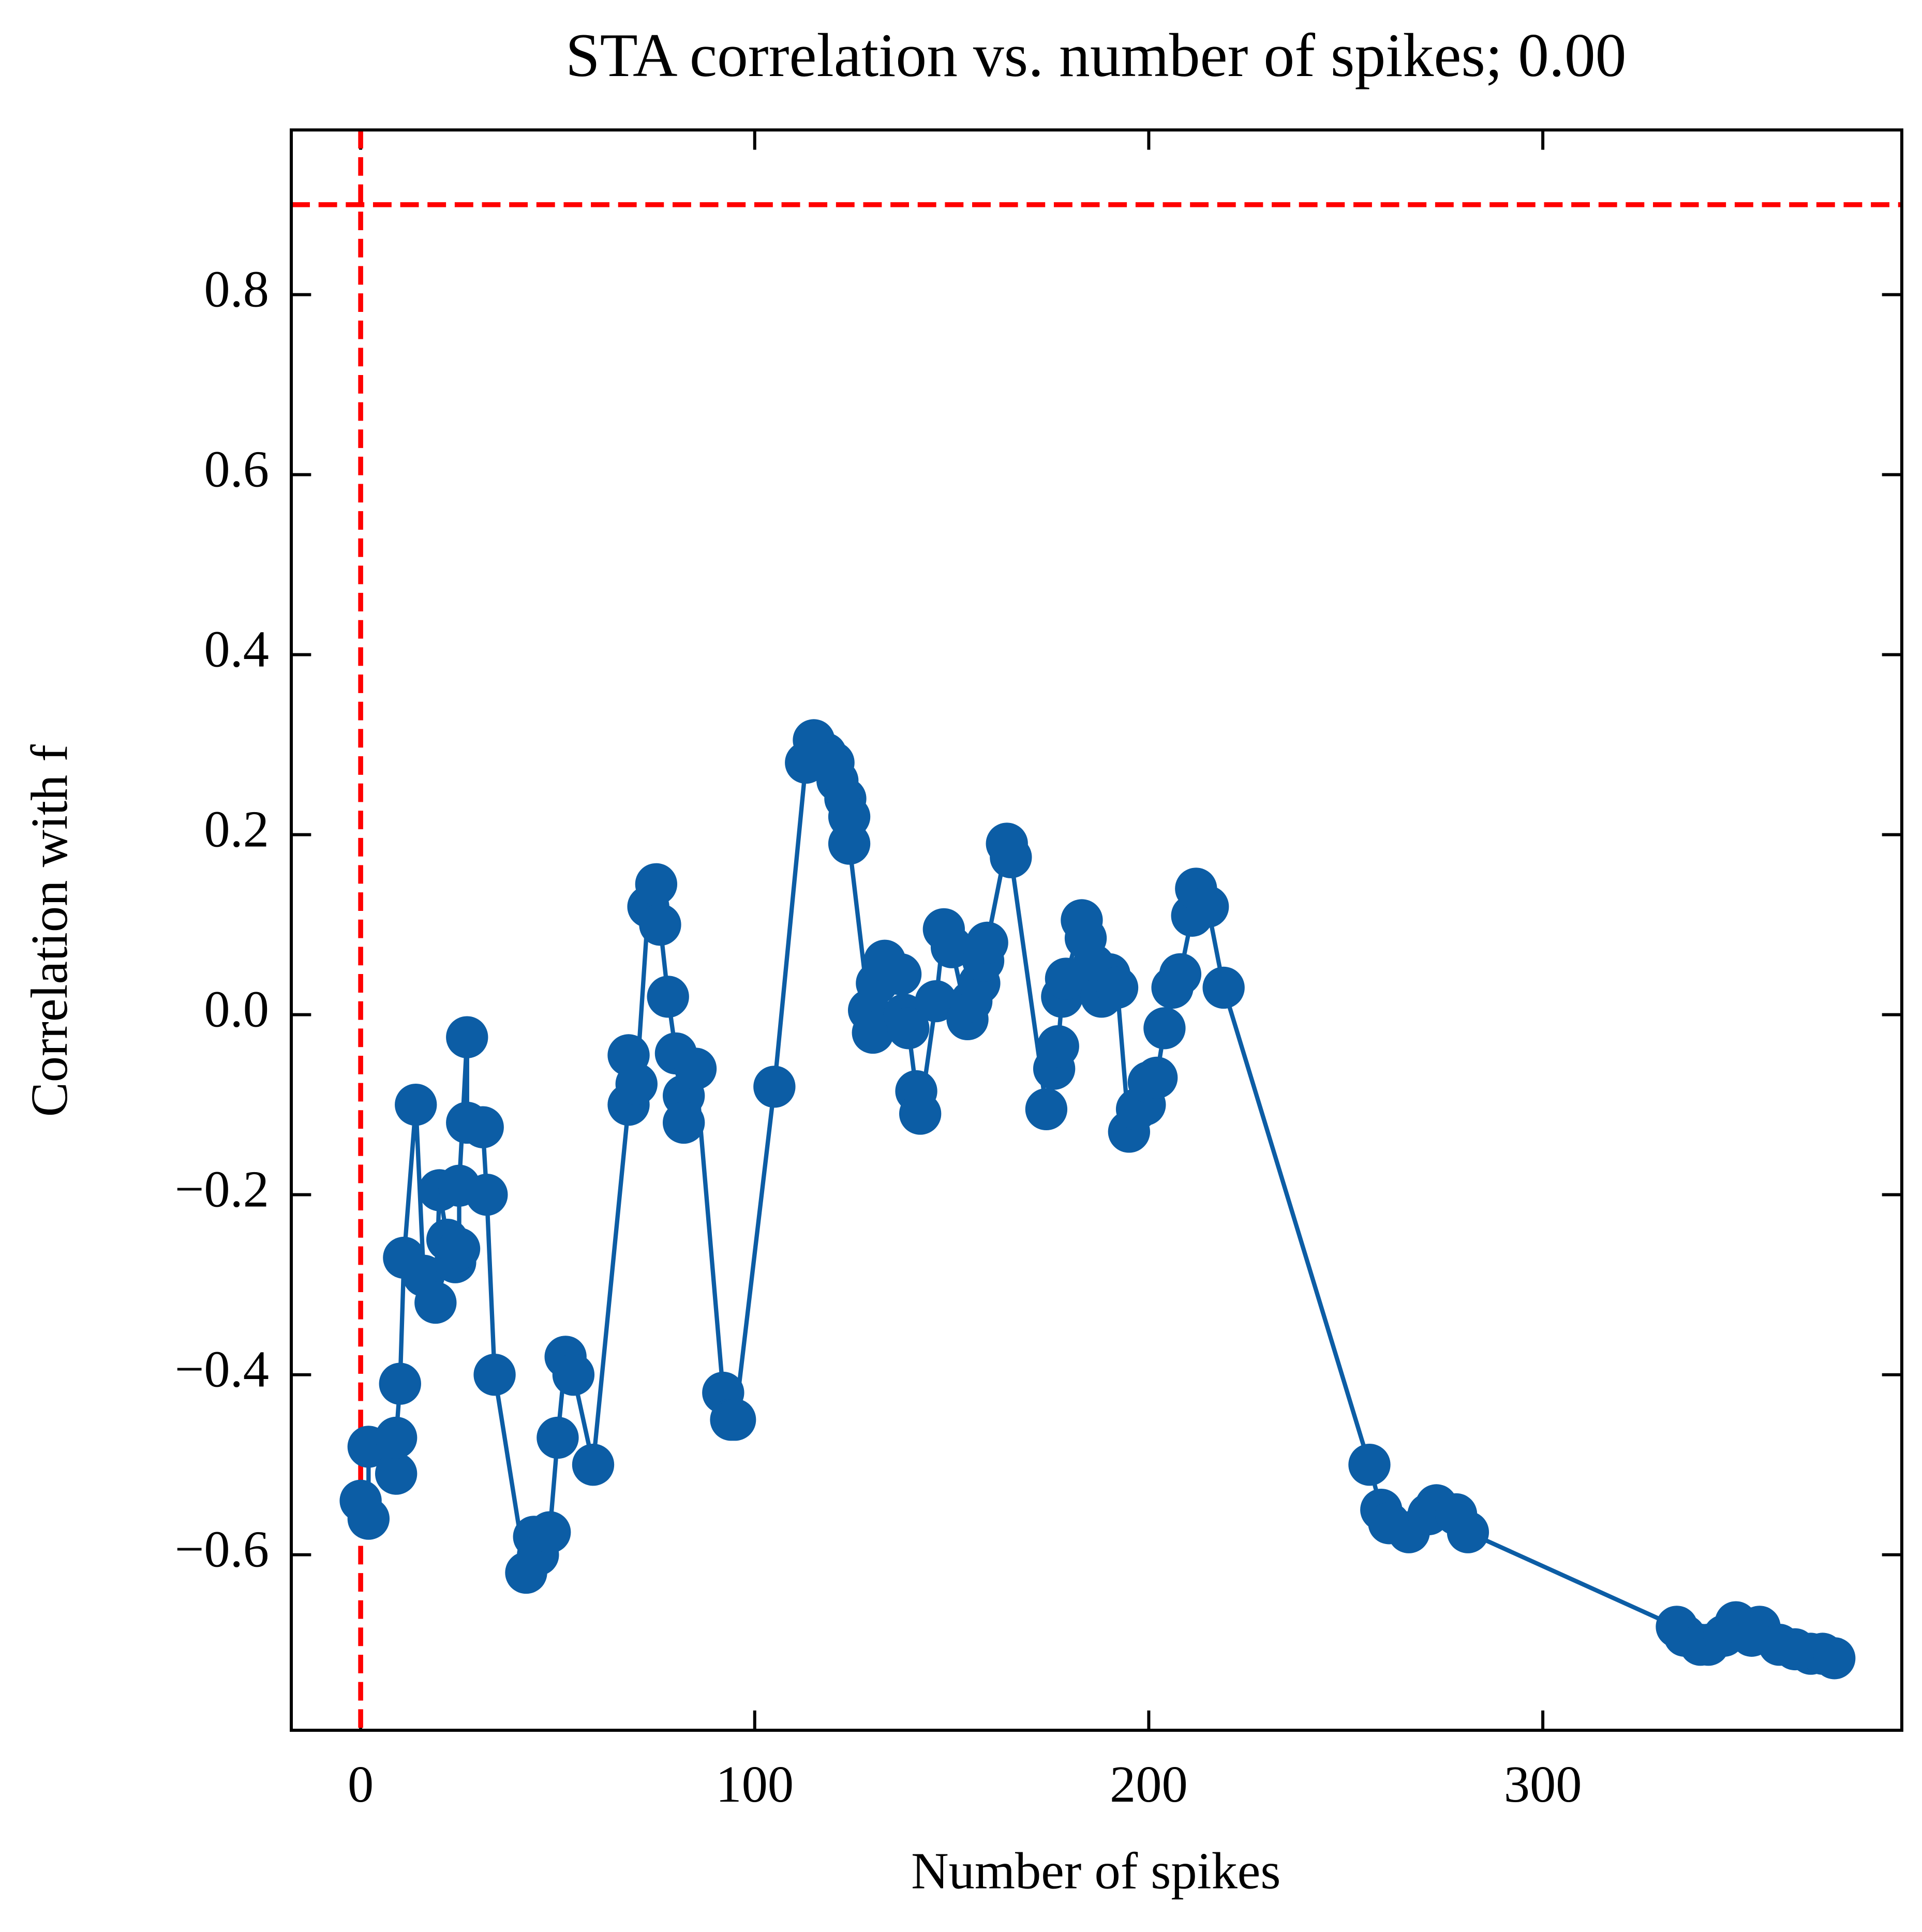  What do you see at coordinates (49, 930) in the screenshot?
I see `y-axis-label: Correlation with f` at bounding box center [49, 930].